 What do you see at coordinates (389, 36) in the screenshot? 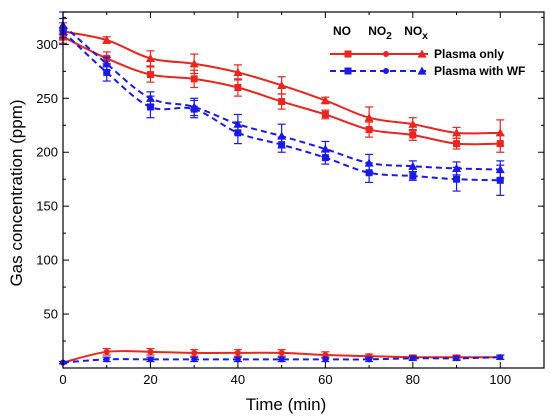
I see `legend-column-subscript: 2` at bounding box center [389, 36].